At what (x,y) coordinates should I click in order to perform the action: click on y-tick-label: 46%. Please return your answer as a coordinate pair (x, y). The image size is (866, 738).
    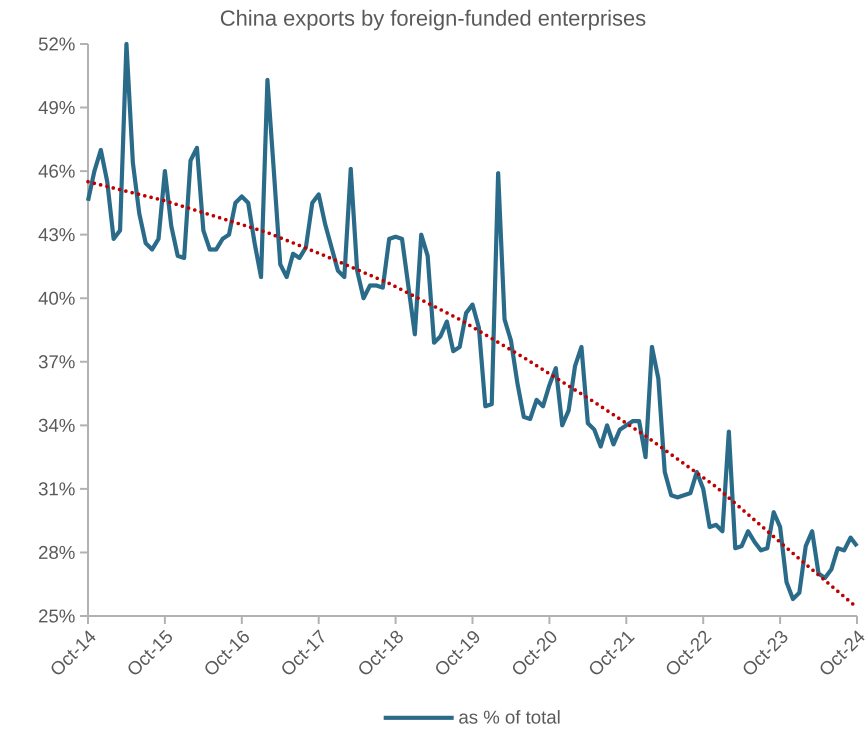
    Looking at the image, I should click on (56, 171).